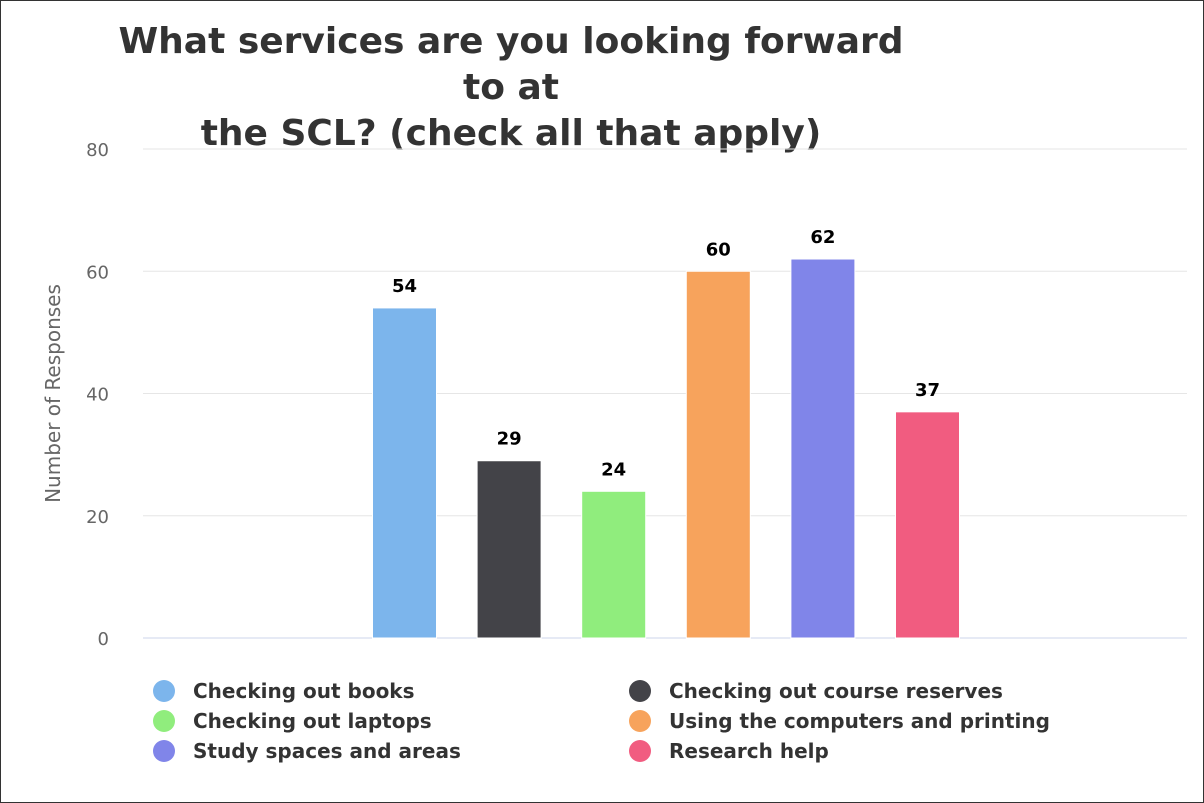 The height and width of the screenshot is (803, 1204). I want to click on data-label: 24, so click(613, 469).